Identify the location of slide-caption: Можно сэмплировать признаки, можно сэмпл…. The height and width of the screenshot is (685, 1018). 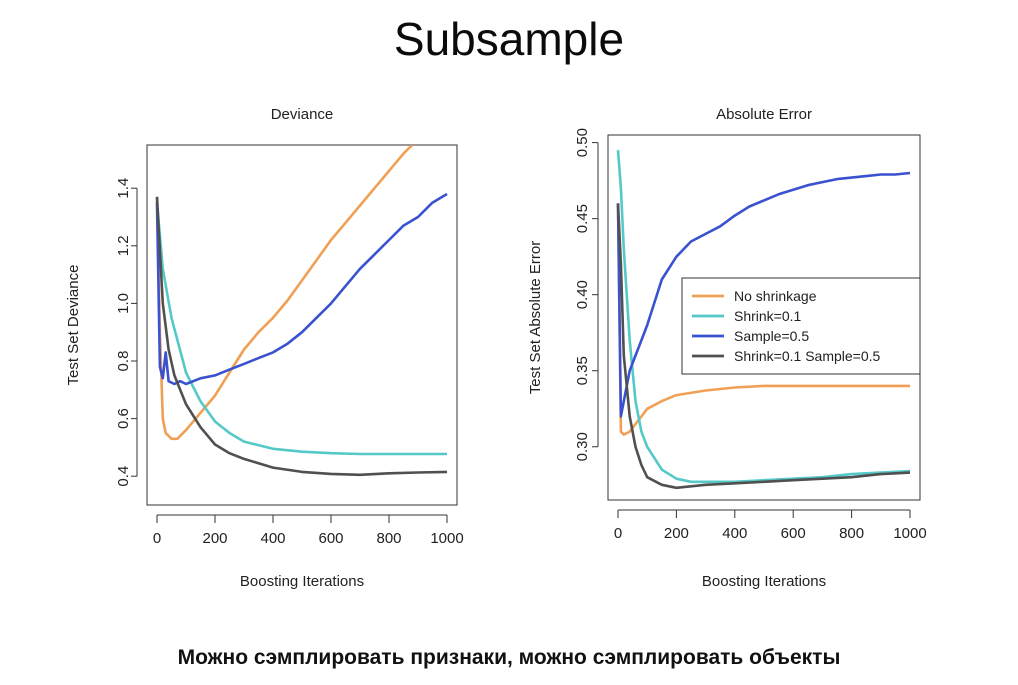
(509, 657).